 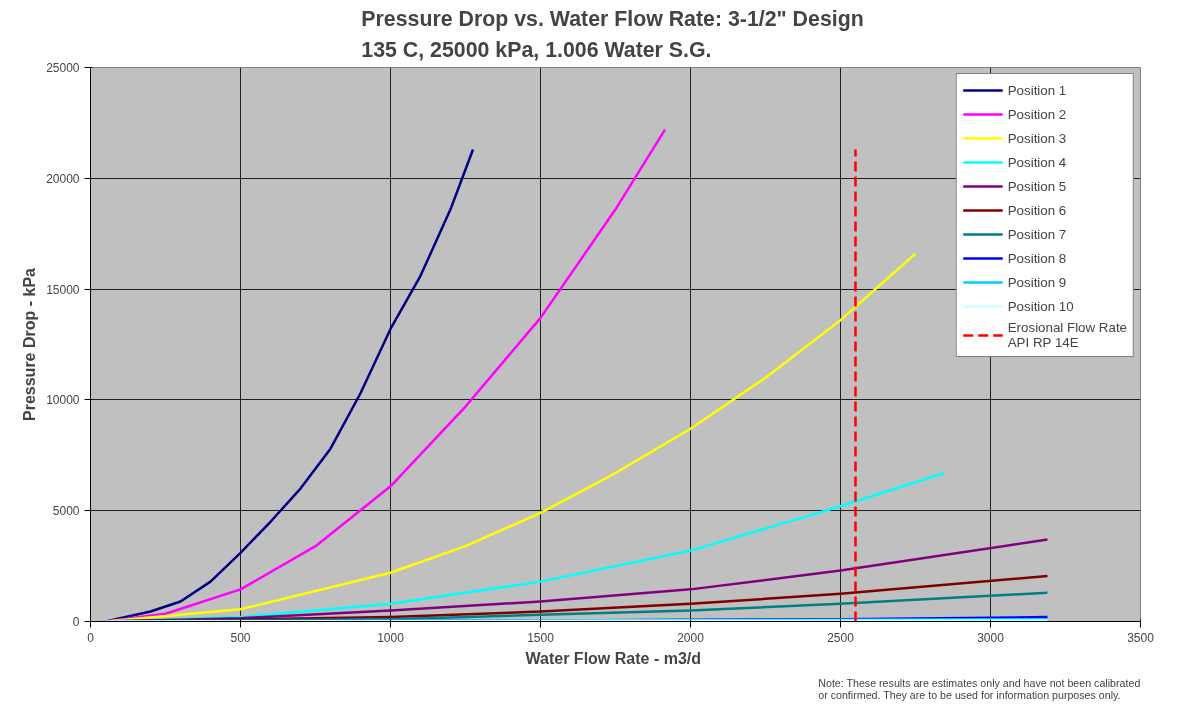 I want to click on legend-label: Position 3, so click(x=1037, y=138).